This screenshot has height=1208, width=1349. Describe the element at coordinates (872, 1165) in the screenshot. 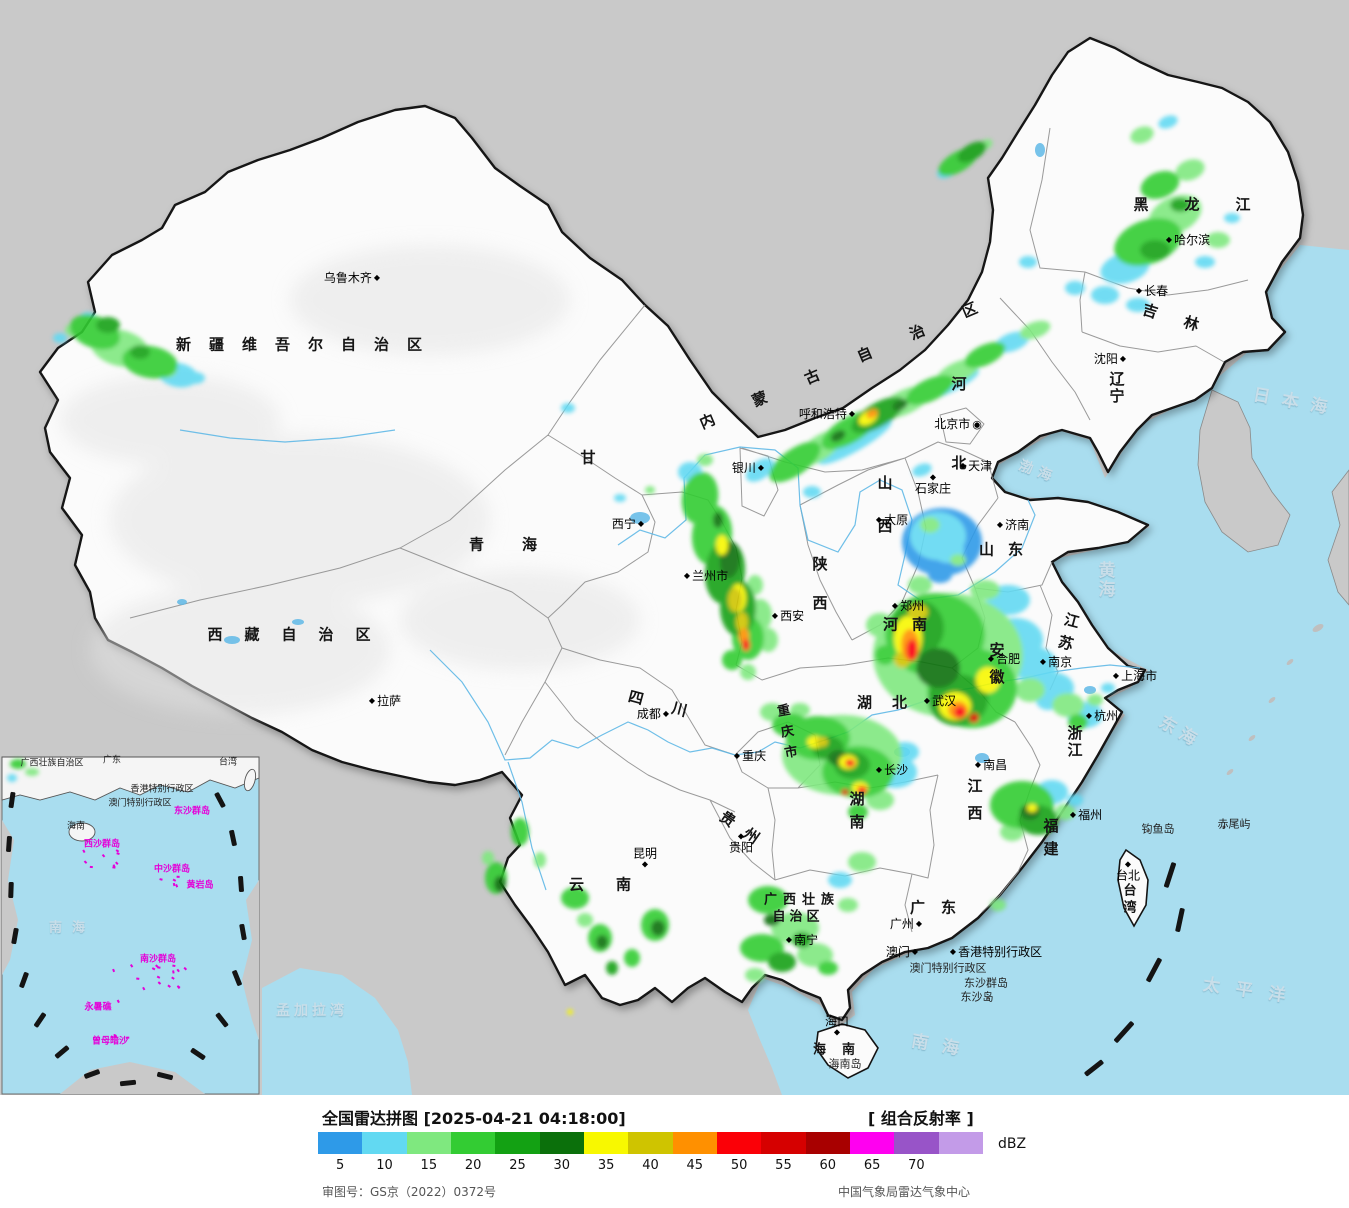

I see `dbz-scale-value: 65` at that location.